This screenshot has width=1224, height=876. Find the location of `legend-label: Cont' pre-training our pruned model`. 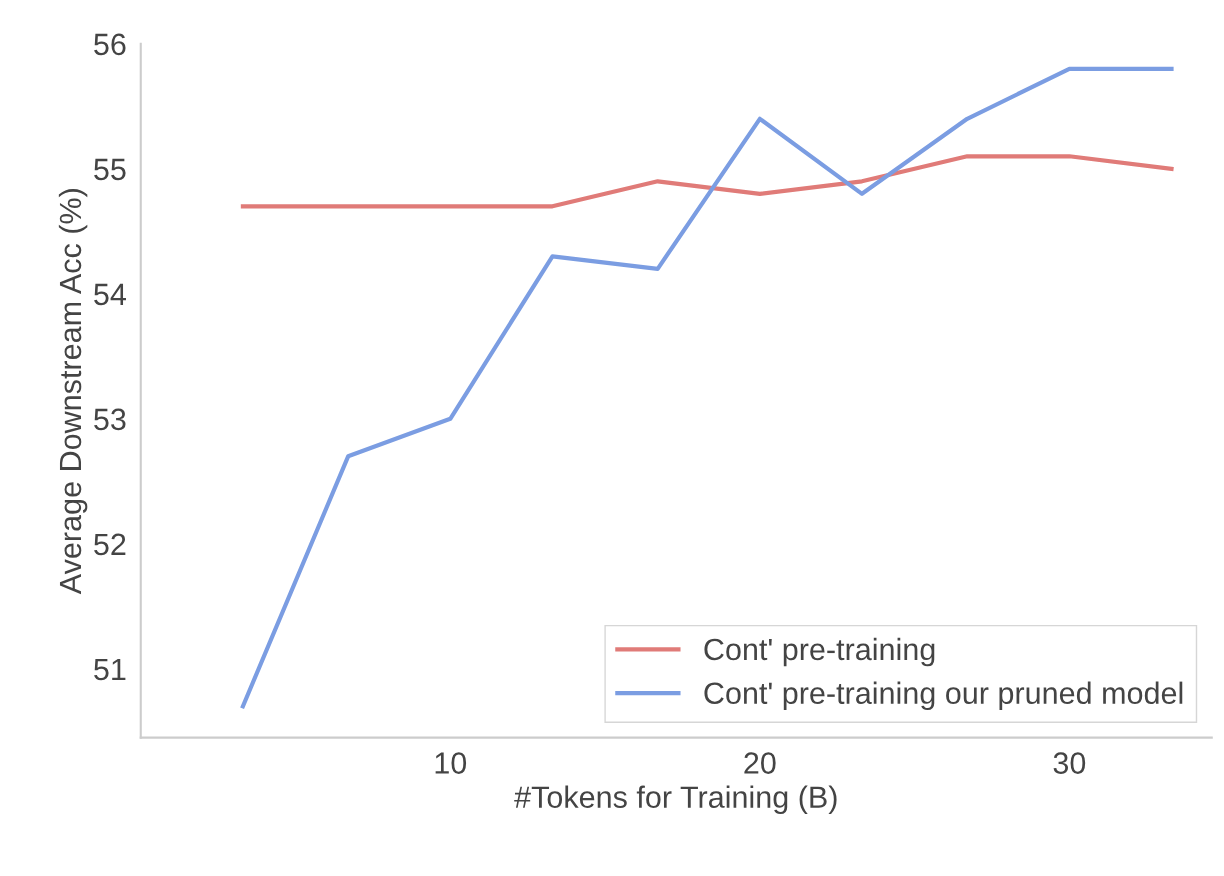

legend-label: Cont' pre-training our pruned model is located at coordinates (943, 696).